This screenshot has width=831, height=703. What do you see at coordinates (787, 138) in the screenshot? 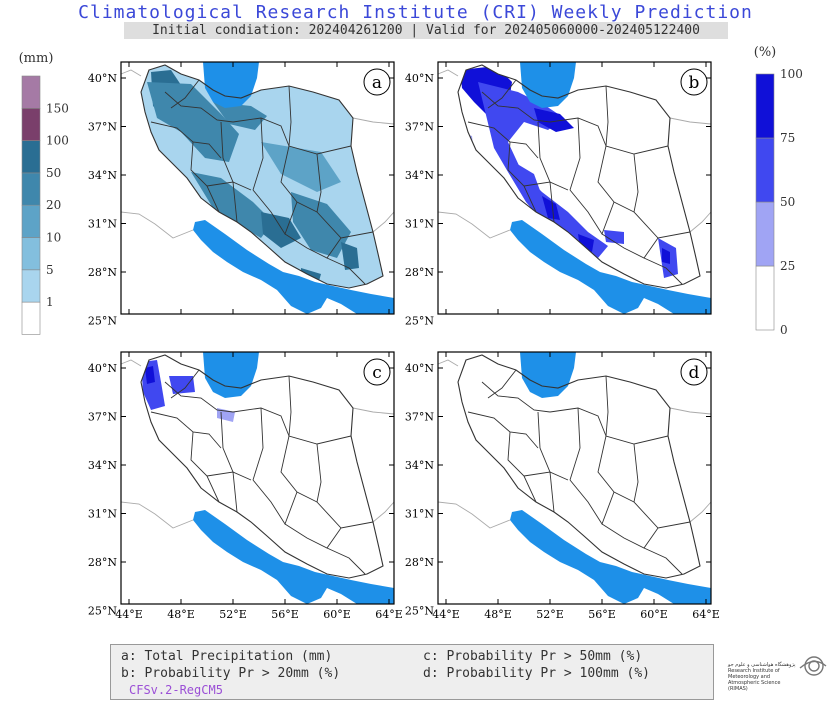
I see `right-colorbar-tick: 75` at bounding box center [787, 138].